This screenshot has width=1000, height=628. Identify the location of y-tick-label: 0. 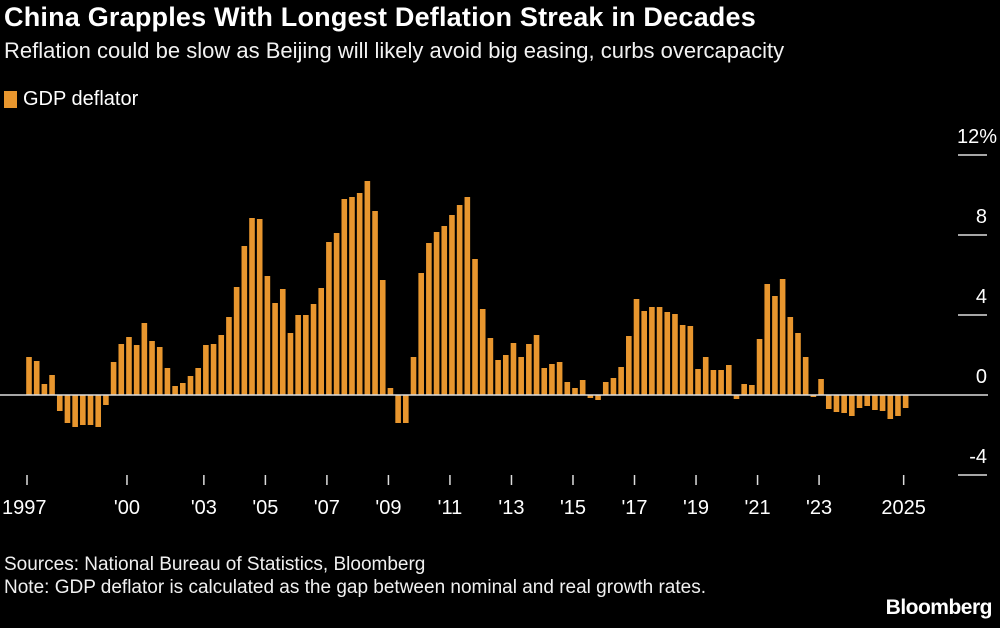
(981, 377).